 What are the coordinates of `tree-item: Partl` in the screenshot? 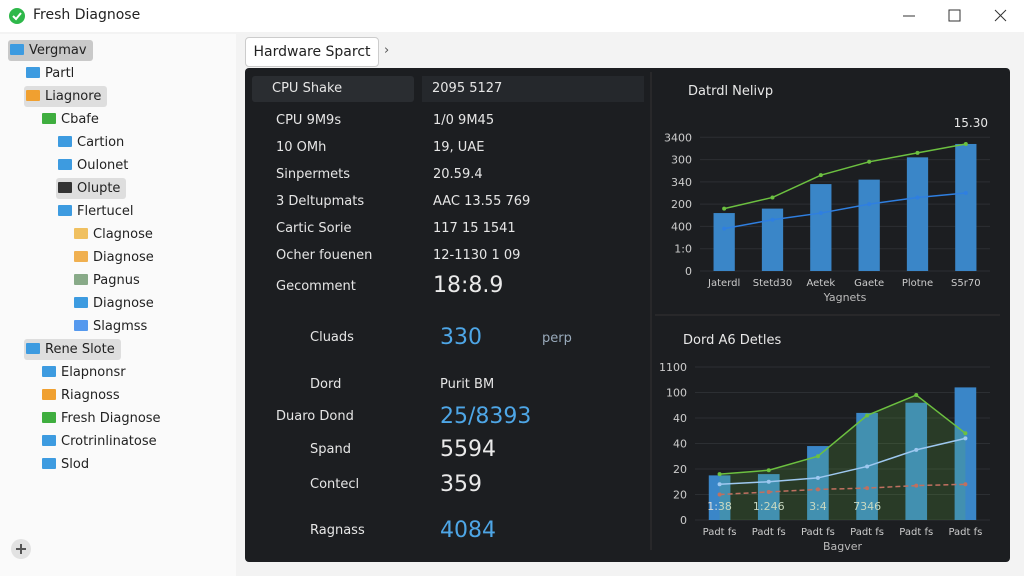 It's located at (52, 73).